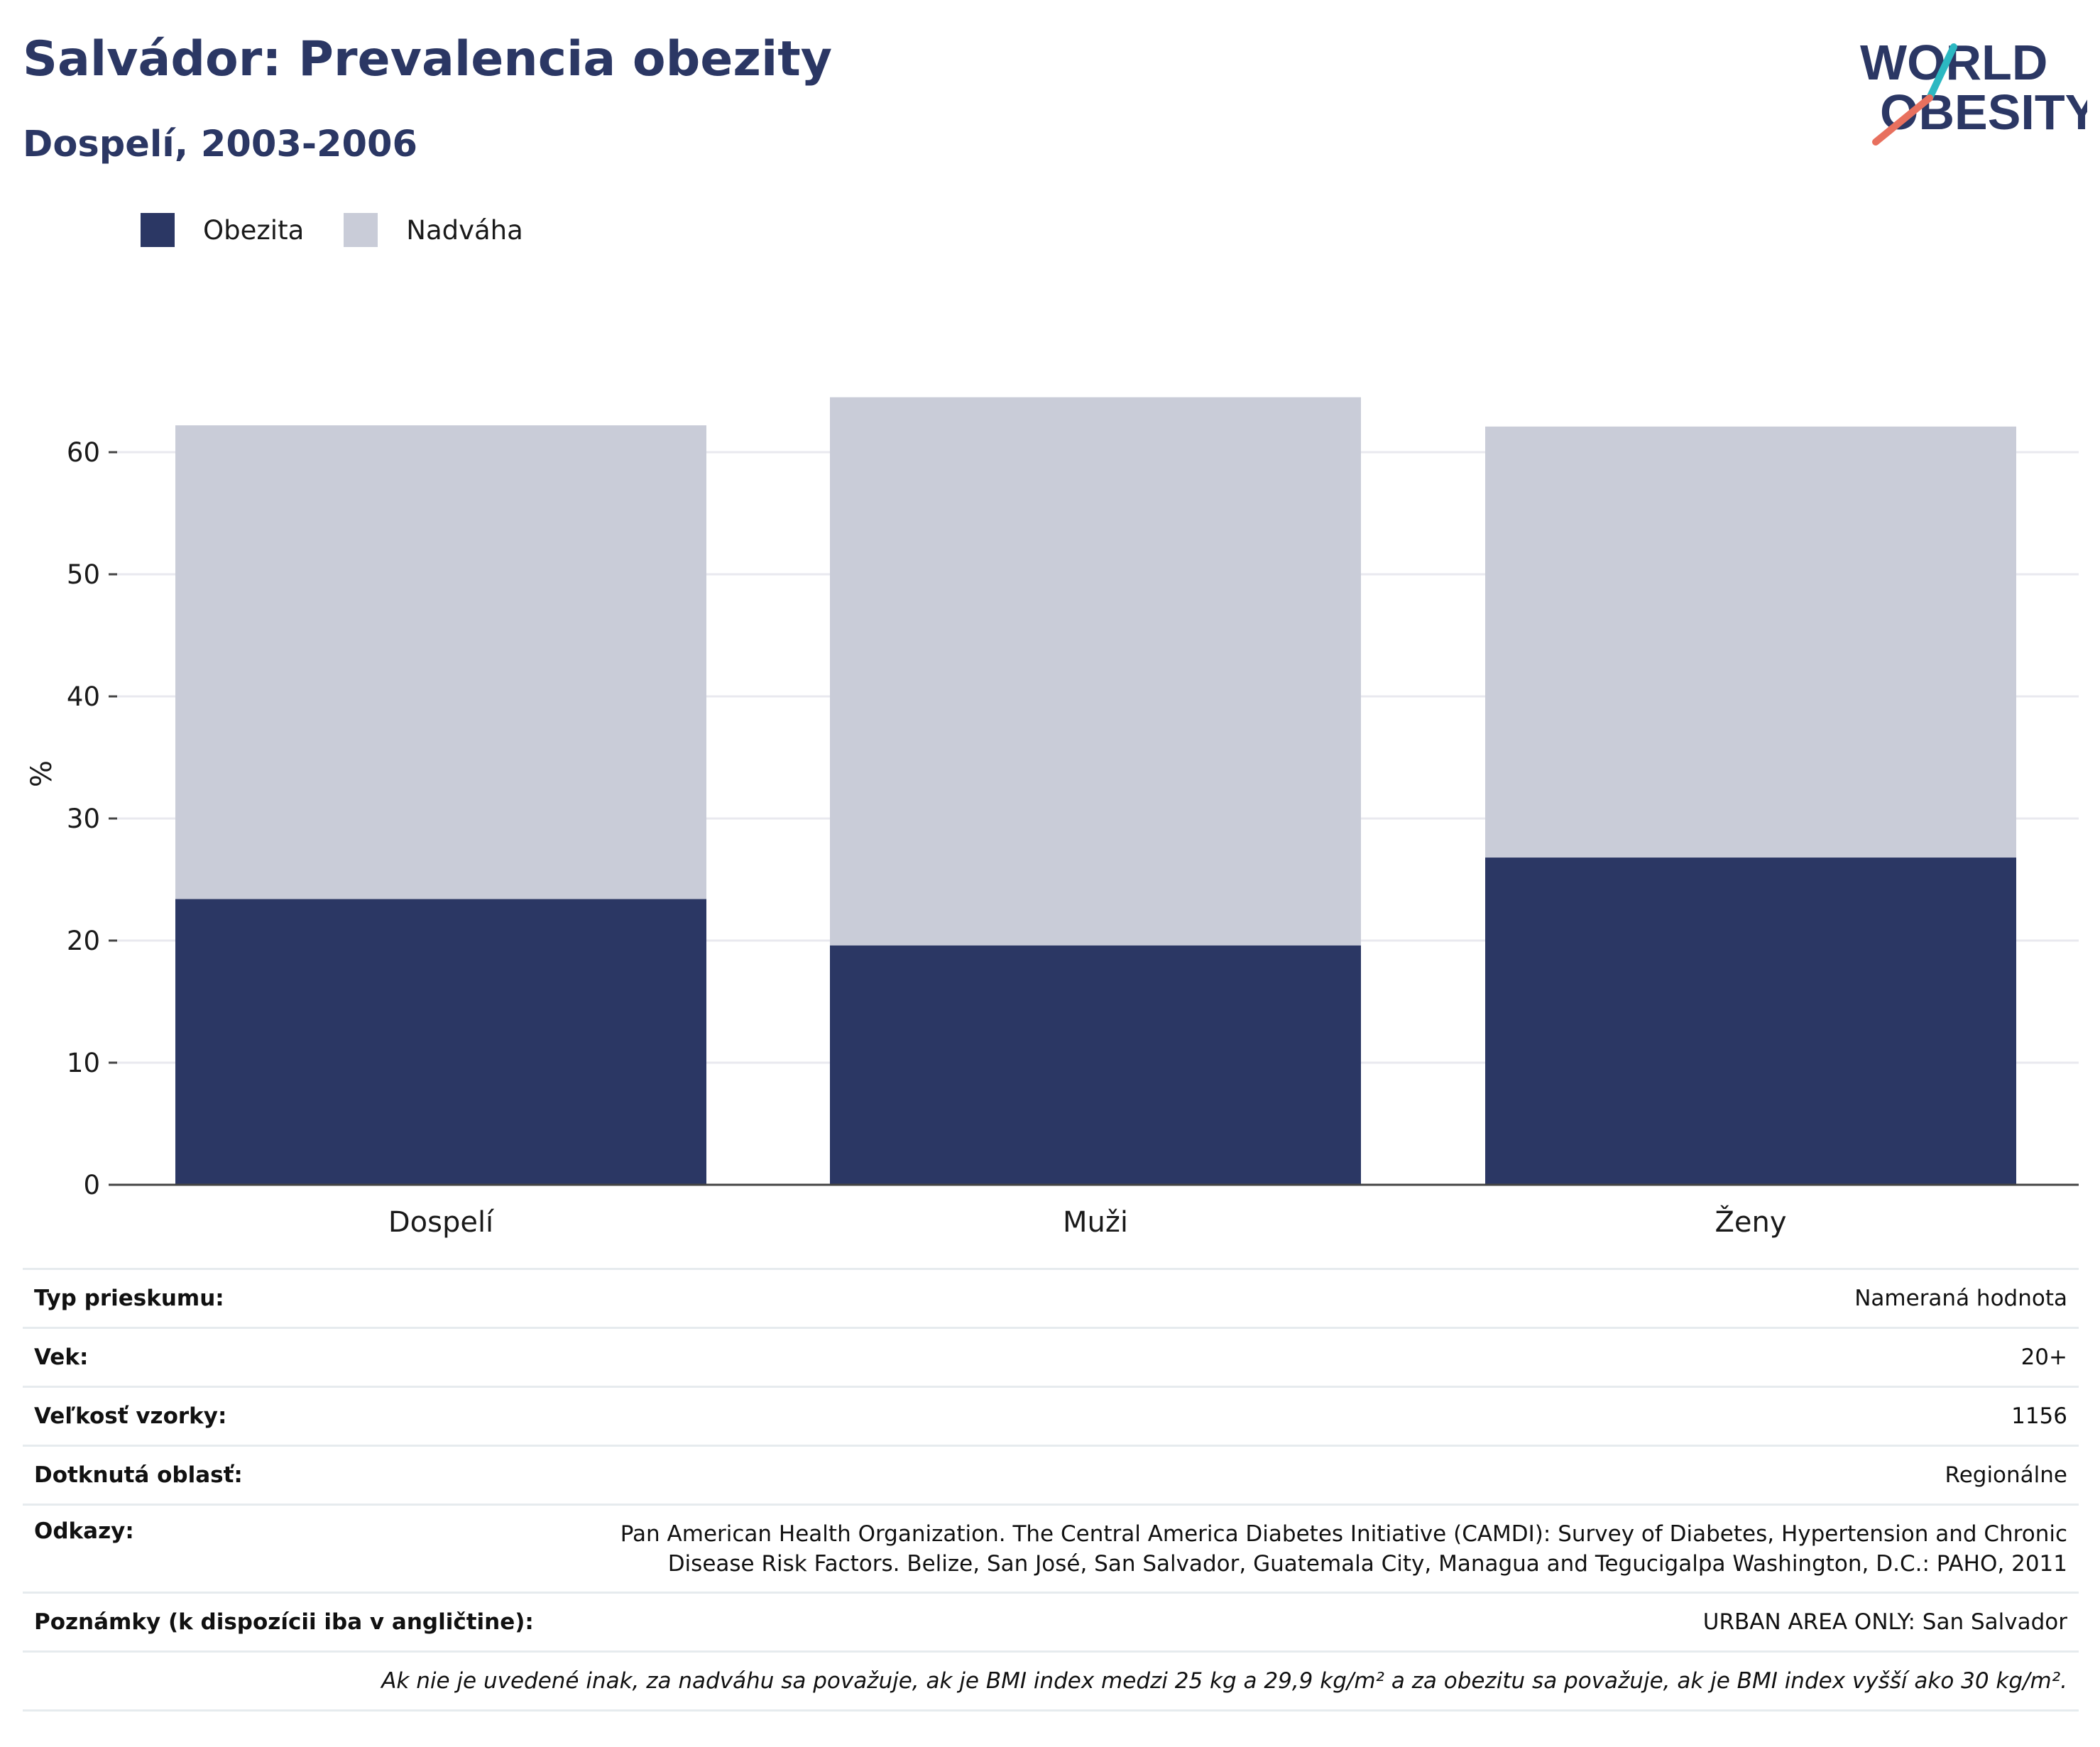 The width and height of the screenshot is (2100, 1747). Describe the element at coordinates (292, 1416) in the screenshot. I see `info-label-sample: Veľkosť vzorky:` at that location.